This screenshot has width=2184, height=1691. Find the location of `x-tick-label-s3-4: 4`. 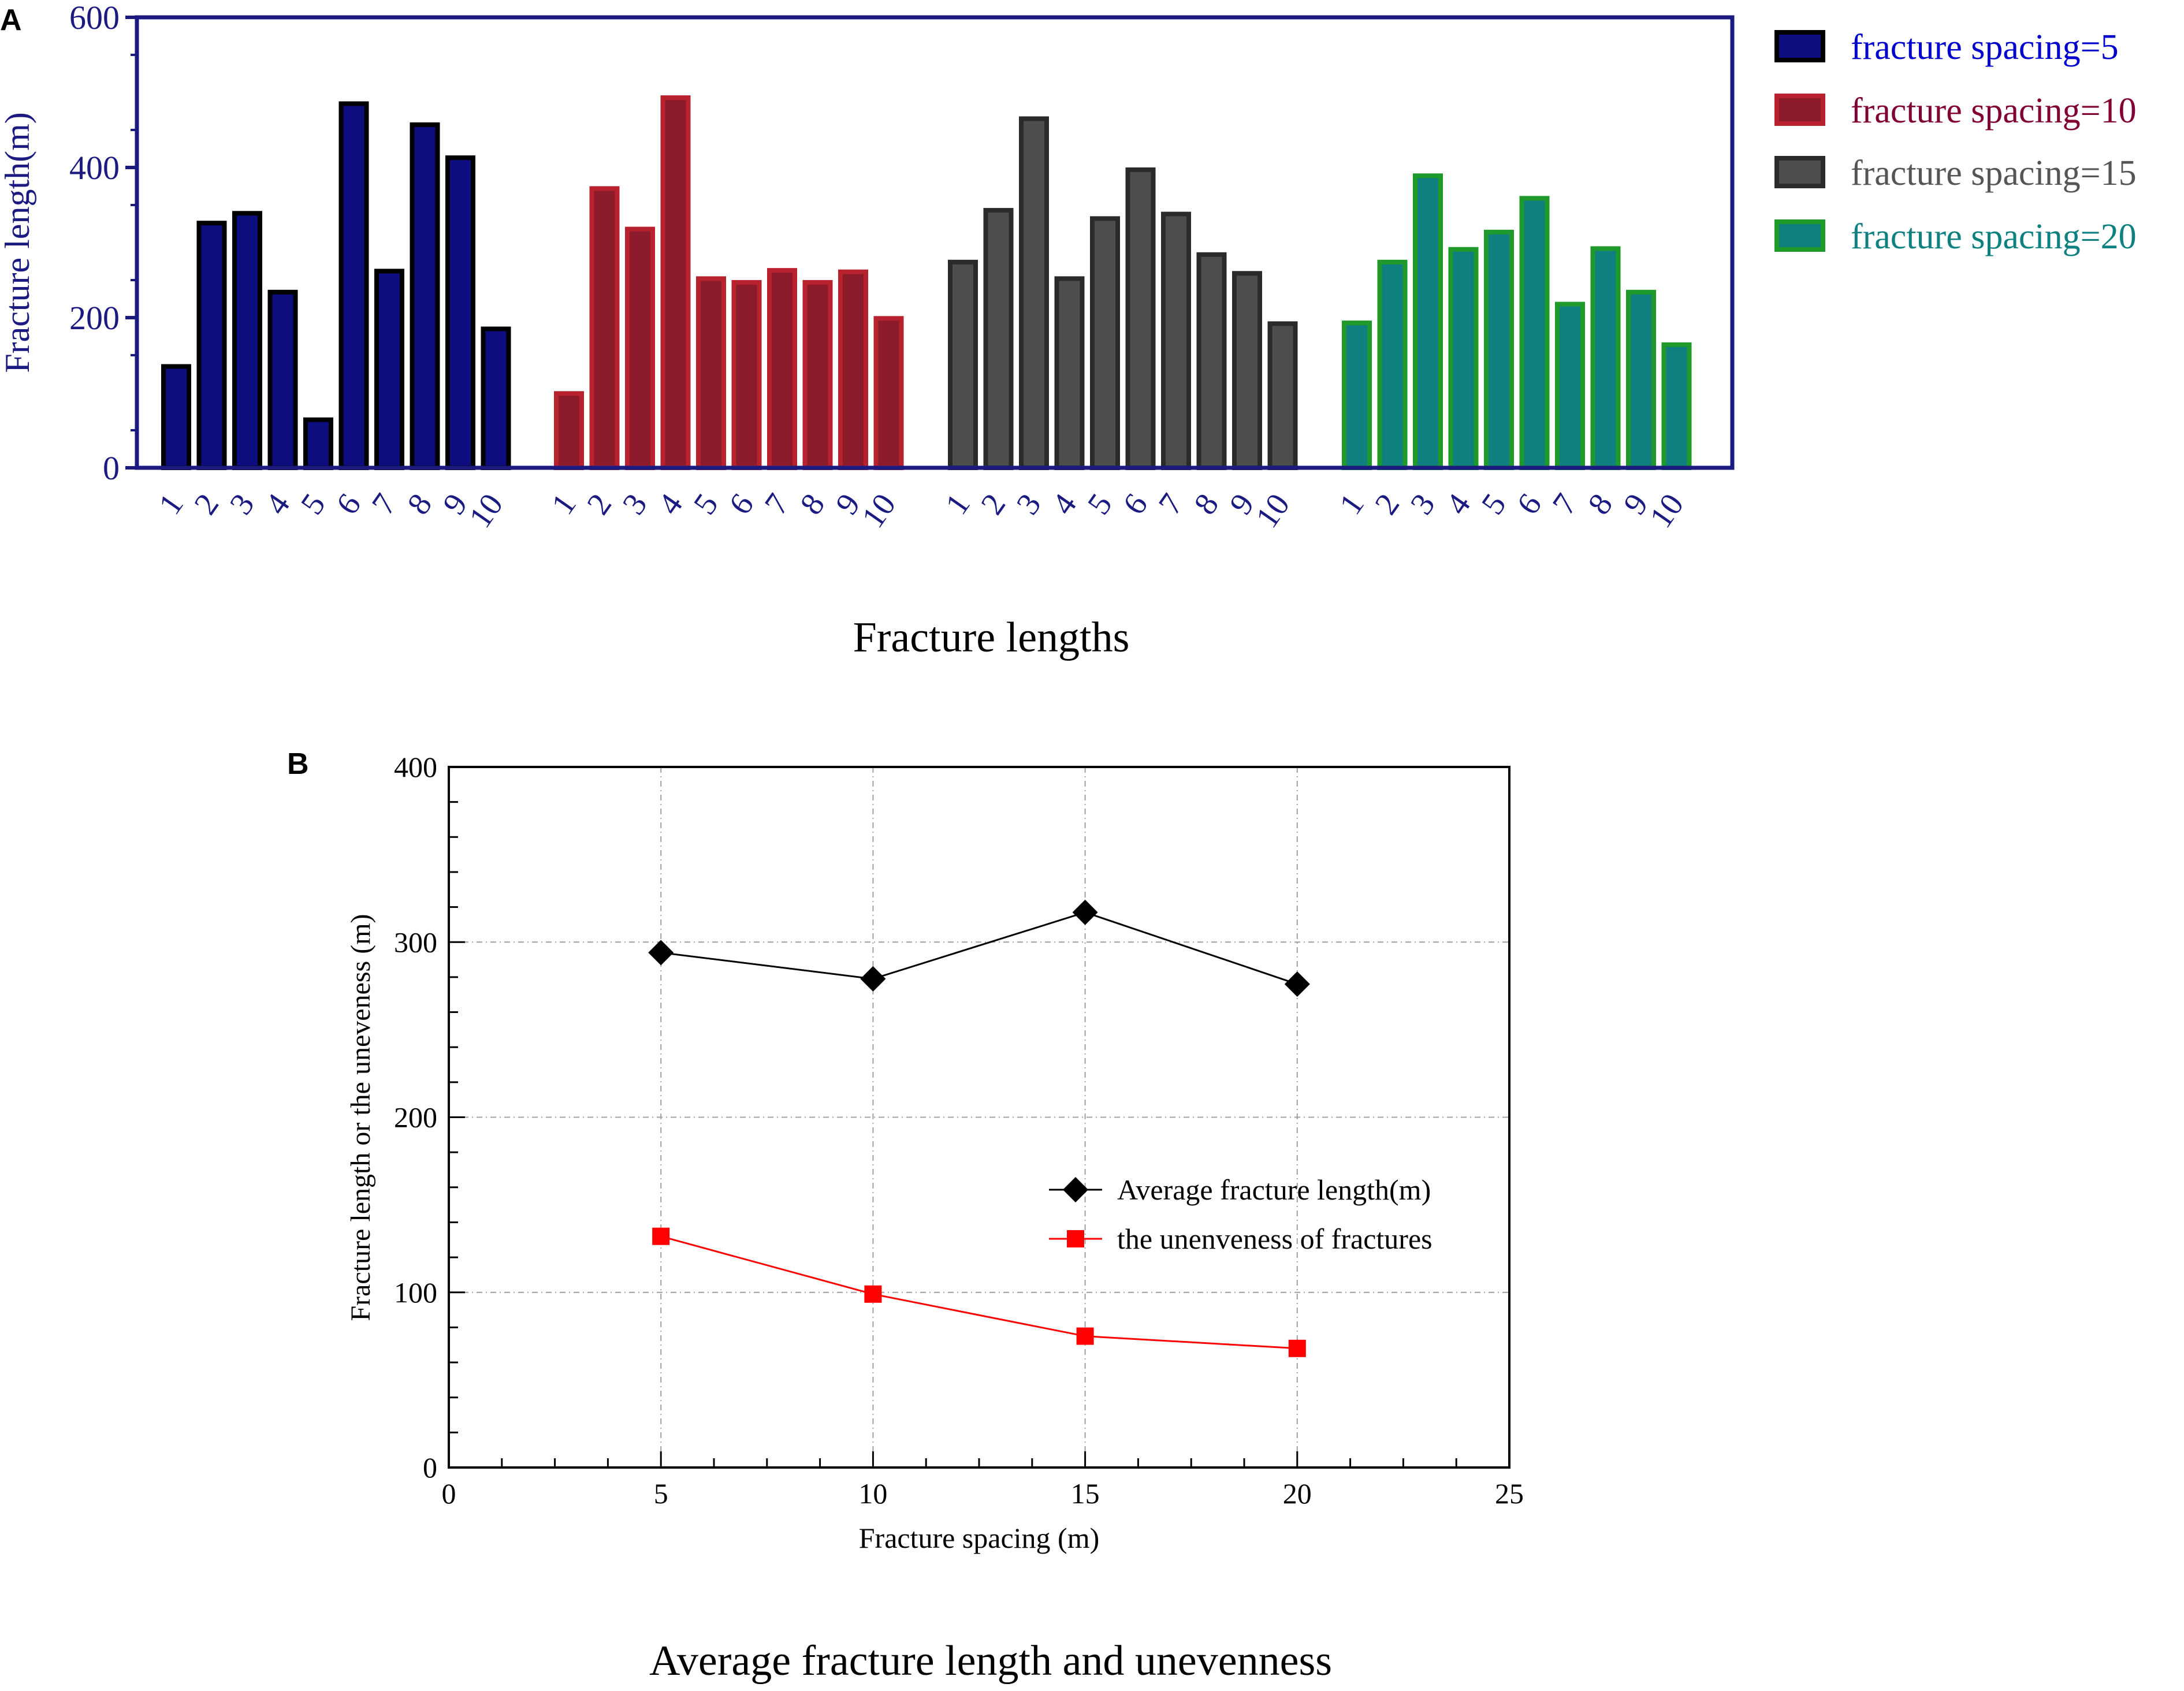

x-tick-label-s3-4: 4 is located at coordinates (1064, 504).